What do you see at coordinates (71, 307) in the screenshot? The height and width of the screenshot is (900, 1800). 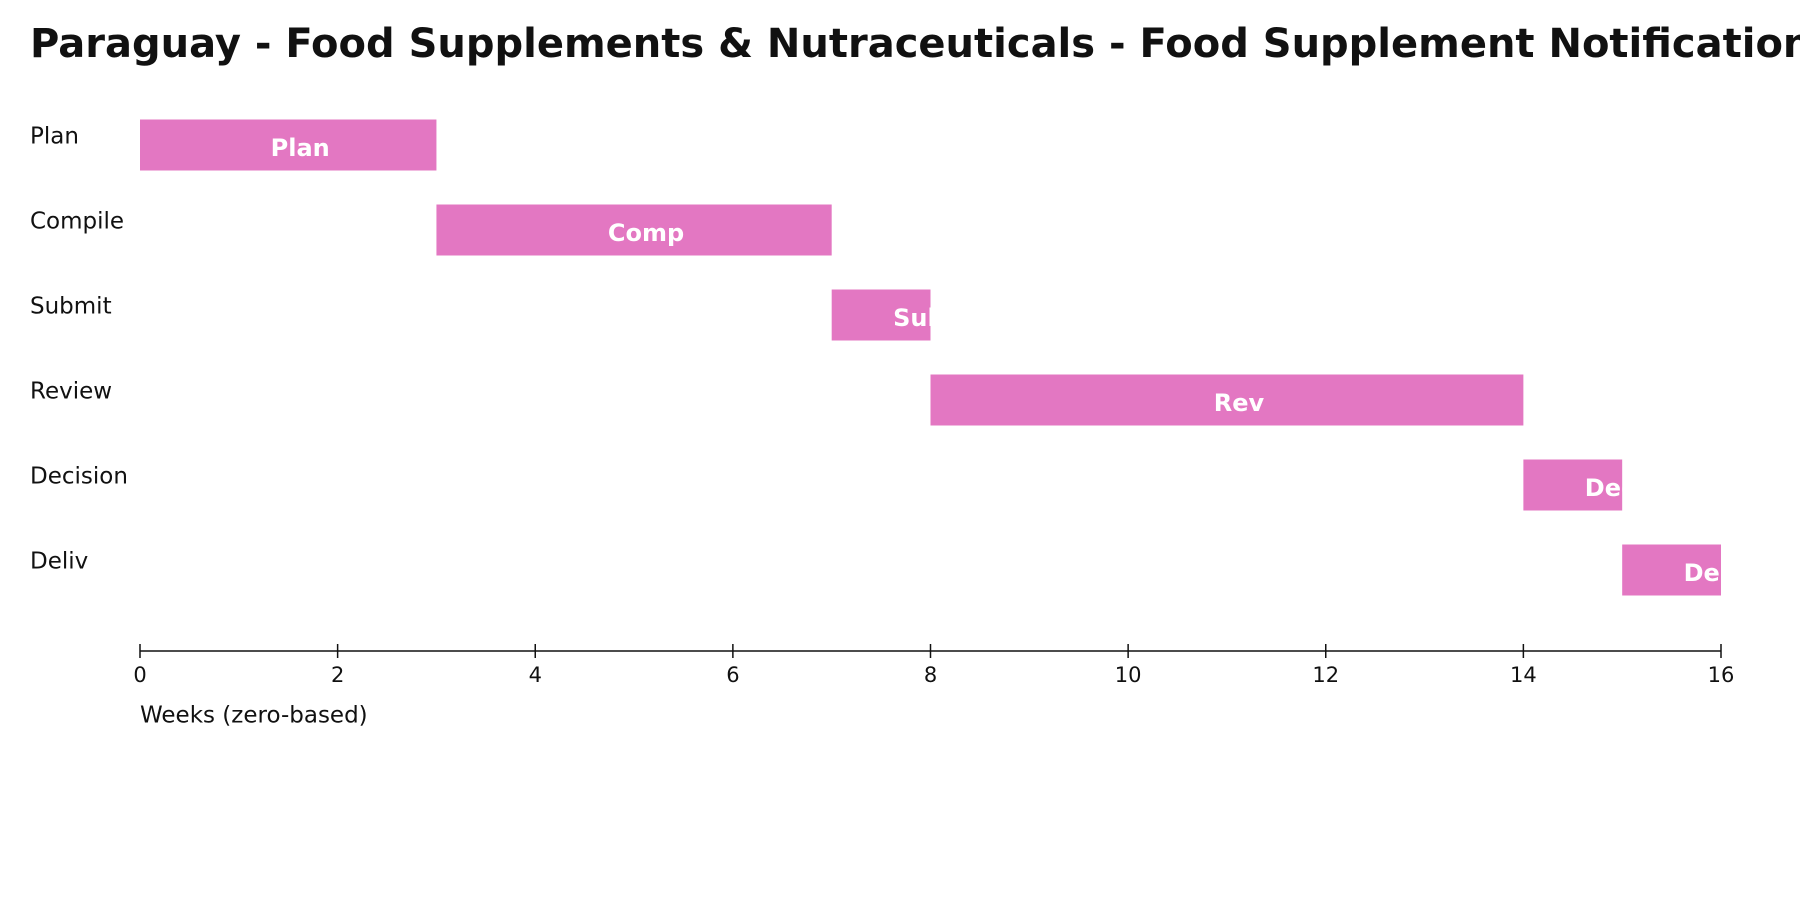 I see `task-label: Submit` at bounding box center [71, 307].